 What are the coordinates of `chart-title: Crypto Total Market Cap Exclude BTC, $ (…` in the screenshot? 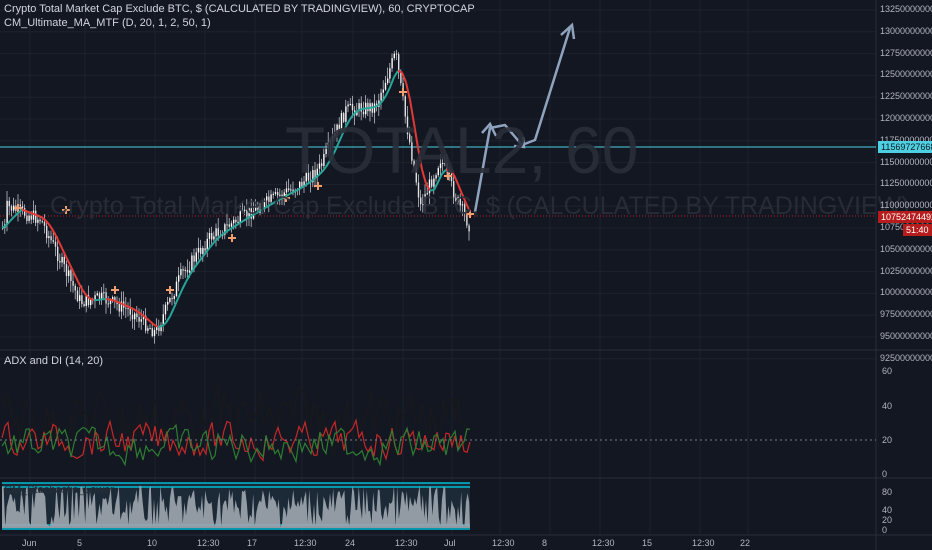 It's located at (239, 9).